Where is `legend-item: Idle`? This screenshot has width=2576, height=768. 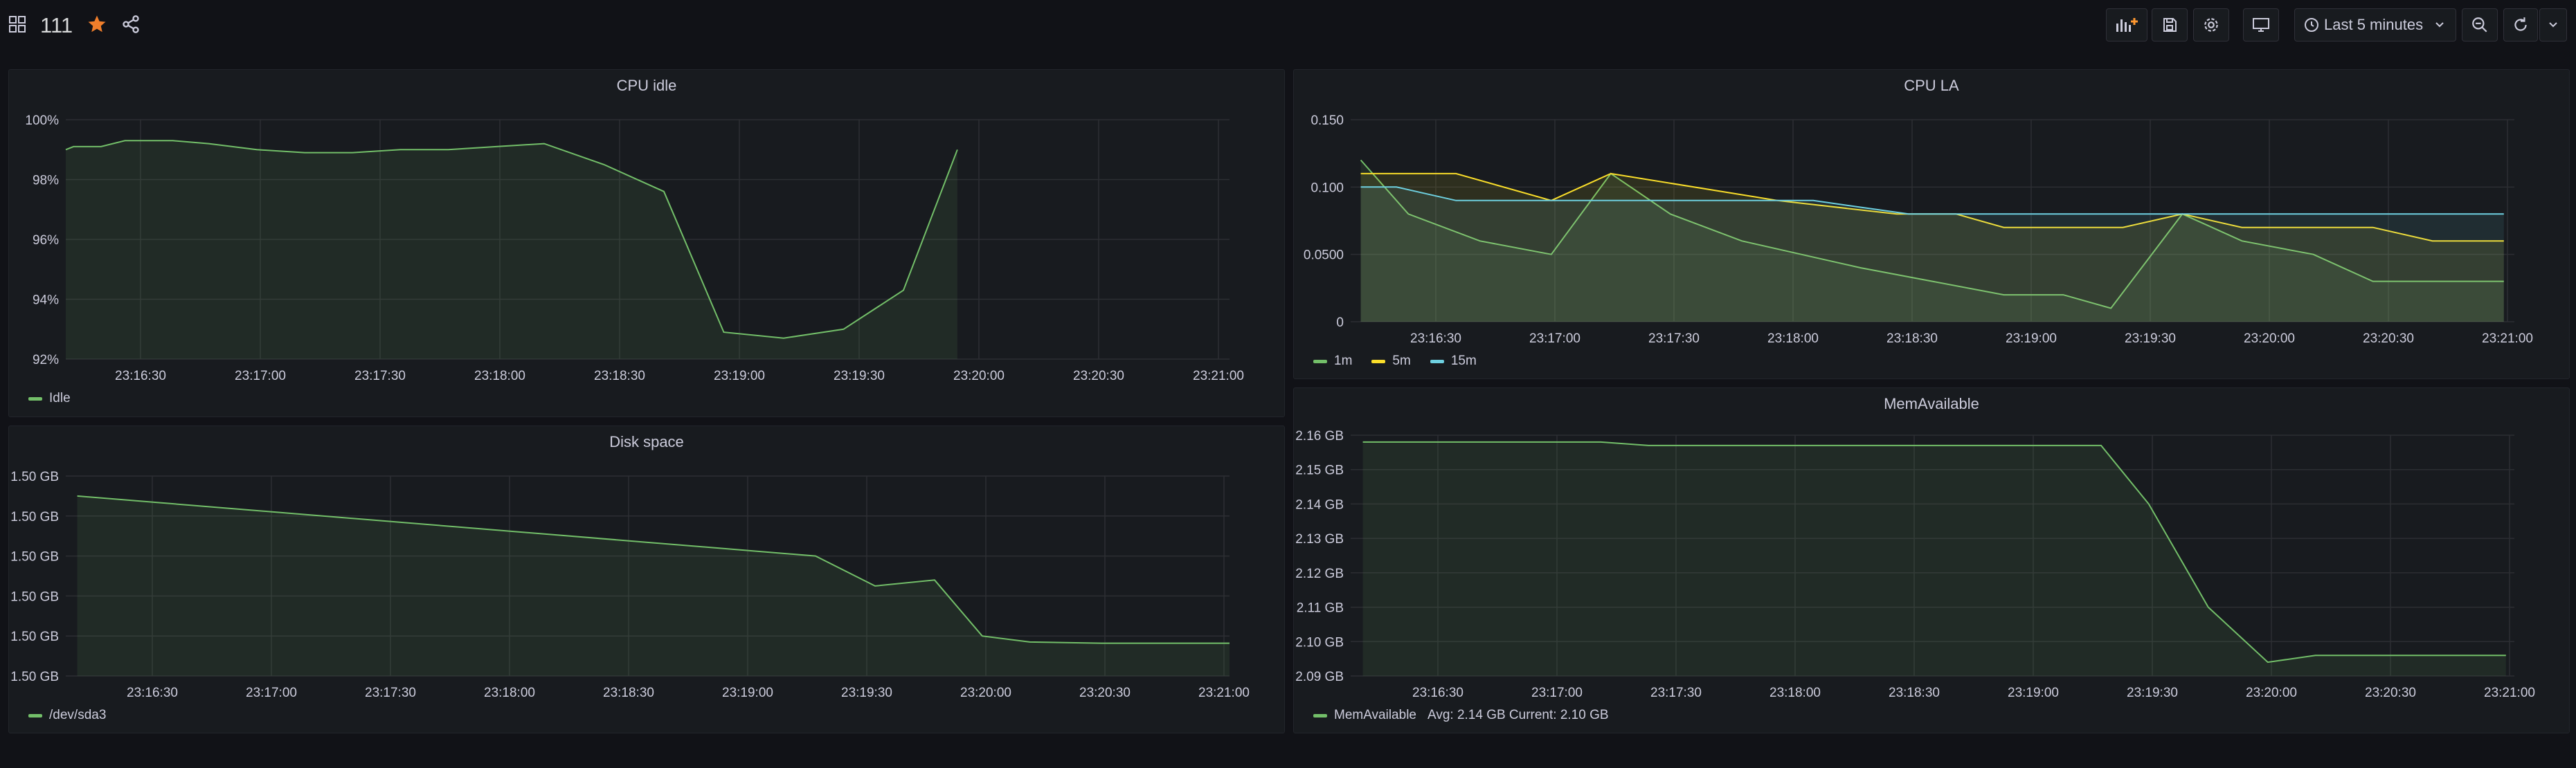
legend-item: Idle is located at coordinates (49, 398).